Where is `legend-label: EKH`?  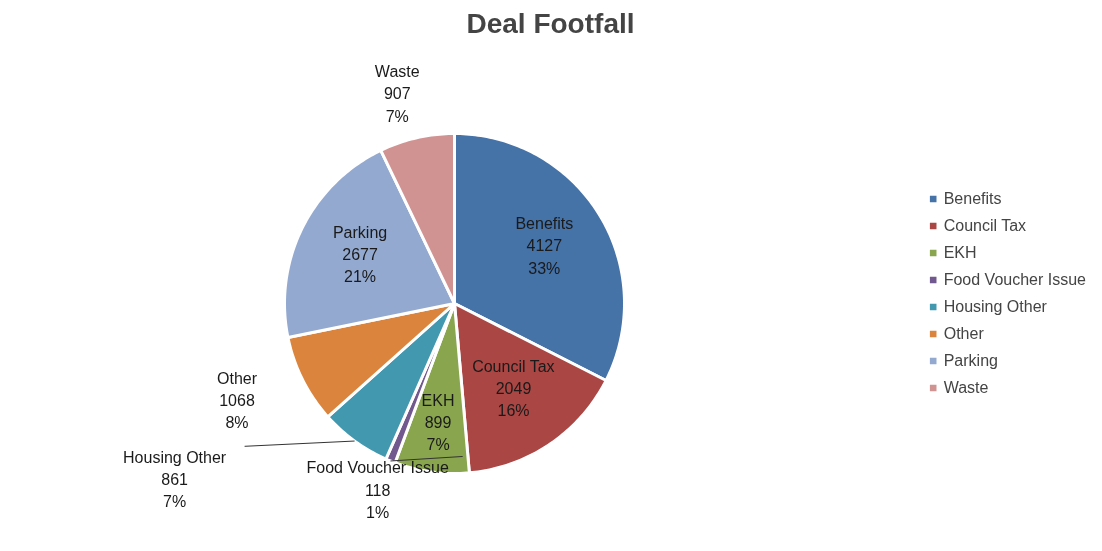
legend-label: EKH is located at coordinates (960, 252).